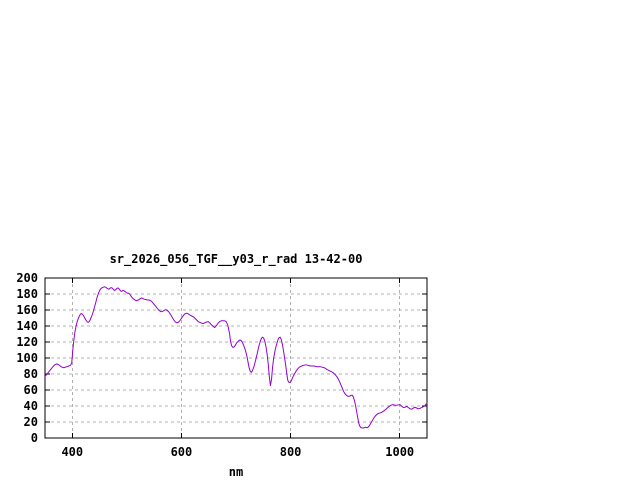 The width and height of the screenshot is (640, 480). Describe the element at coordinates (34, 438) in the screenshot. I see `y-tick-label: 0` at that location.